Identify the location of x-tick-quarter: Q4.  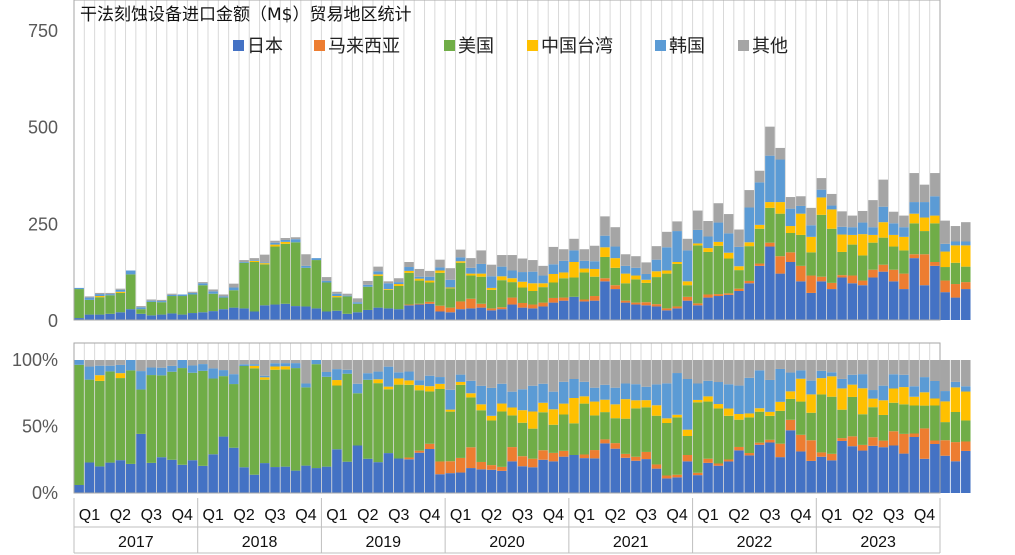
(800, 515).